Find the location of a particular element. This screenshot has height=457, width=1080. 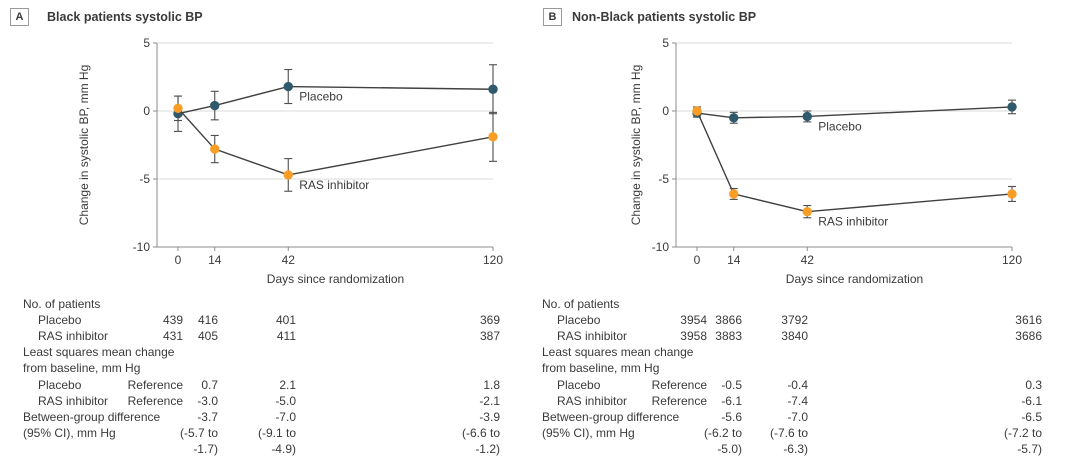

panel-b-label-box: B is located at coordinates (552, 17).